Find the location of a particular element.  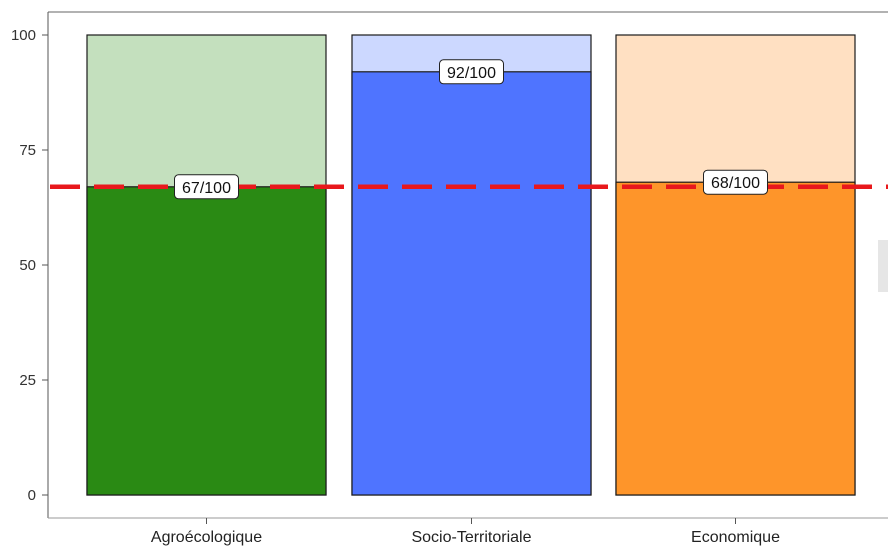

y-tick-label: 75 is located at coordinates (27, 150).